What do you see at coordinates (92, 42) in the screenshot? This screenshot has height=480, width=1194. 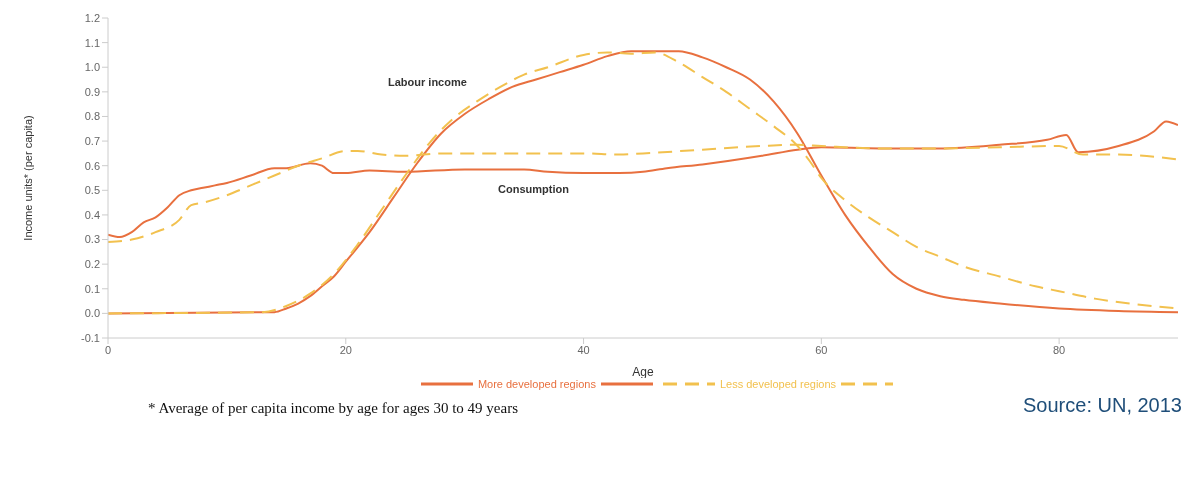 I see `y-tick-label: 1.1` at bounding box center [92, 42].